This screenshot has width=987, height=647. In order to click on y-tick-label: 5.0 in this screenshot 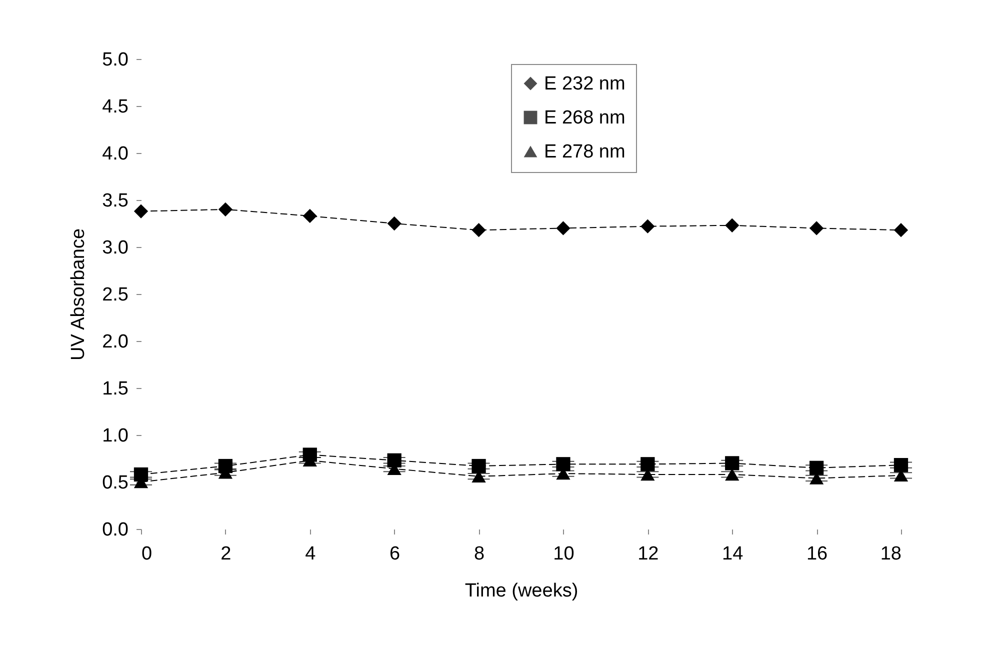, I will do `click(115, 60)`.